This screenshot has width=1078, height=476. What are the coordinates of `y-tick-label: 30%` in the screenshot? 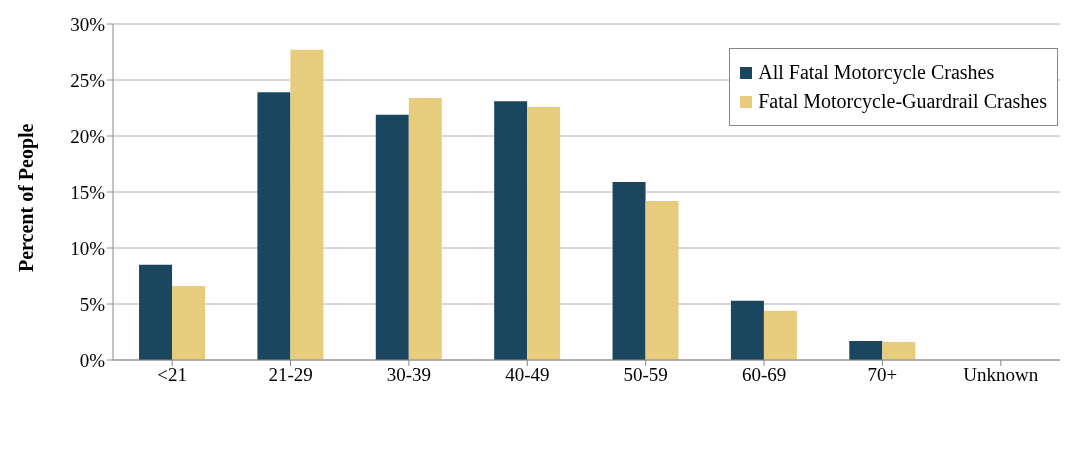 It's located at (88, 24).